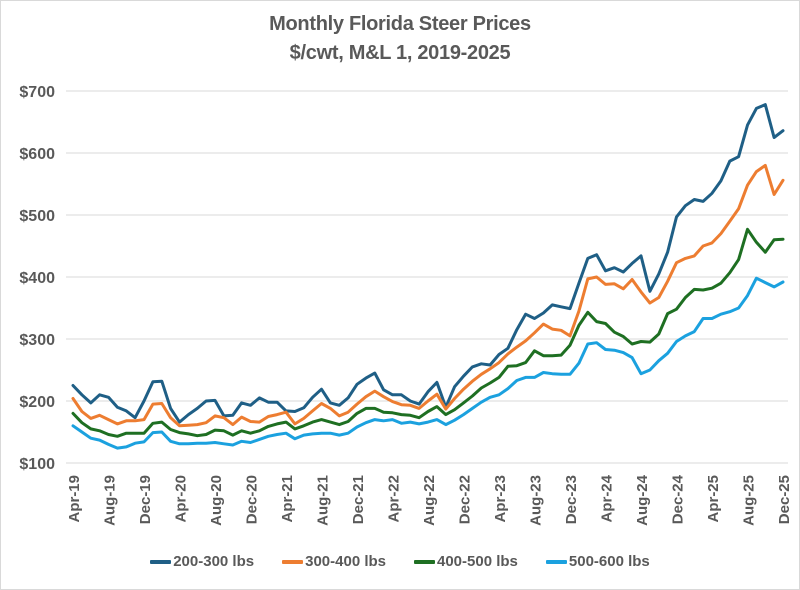  What do you see at coordinates (784, 499) in the screenshot?
I see `x-tick-label: Dec-25` at bounding box center [784, 499].